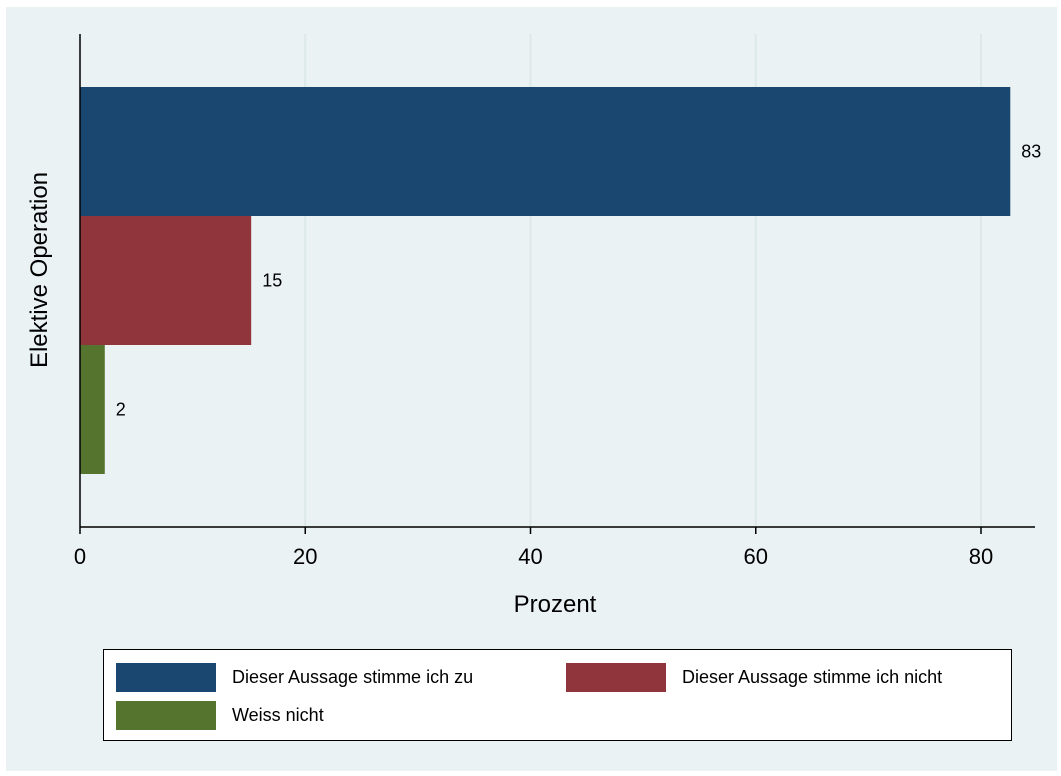 The width and height of the screenshot is (1061, 776). What do you see at coordinates (278, 715) in the screenshot?
I see `legend-label: Weiss nicht` at bounding box center [278, 715].